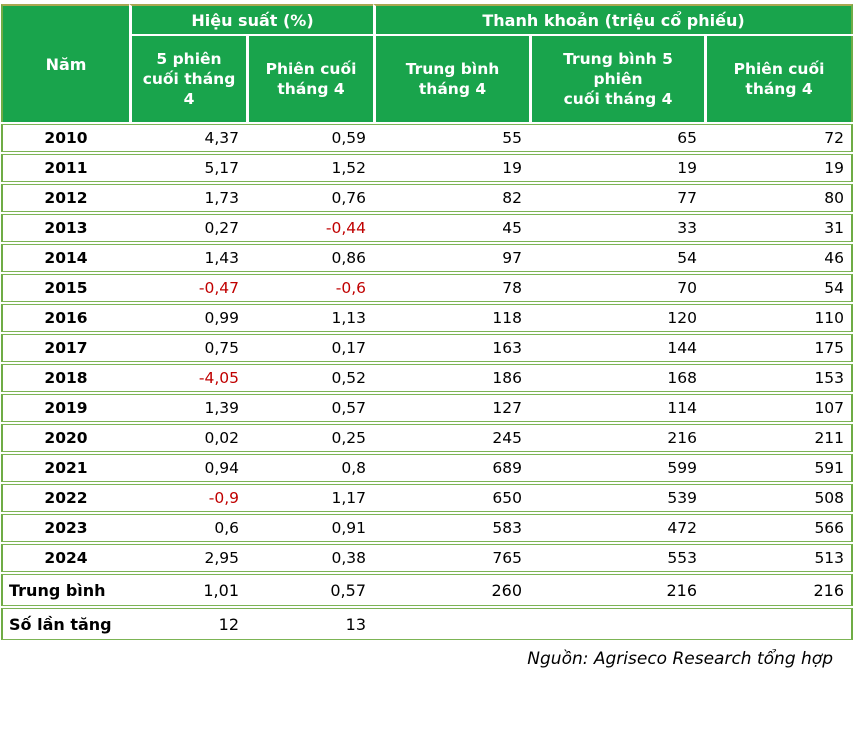 The width and height of the screenshot is (856, 733). What do you see at coordinates (451, 624) in the screenshot?
I see `liq-avg-cell` at bounding box center [451, 624].